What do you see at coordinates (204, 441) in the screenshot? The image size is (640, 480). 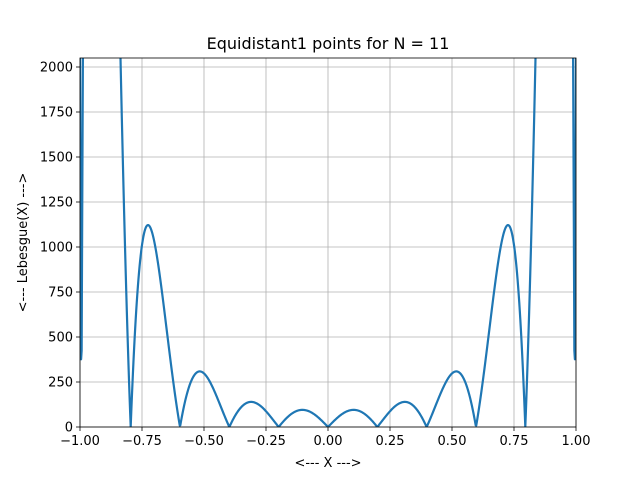 I see `x-tick-label: −0.50` at bounding box center [204, 441].